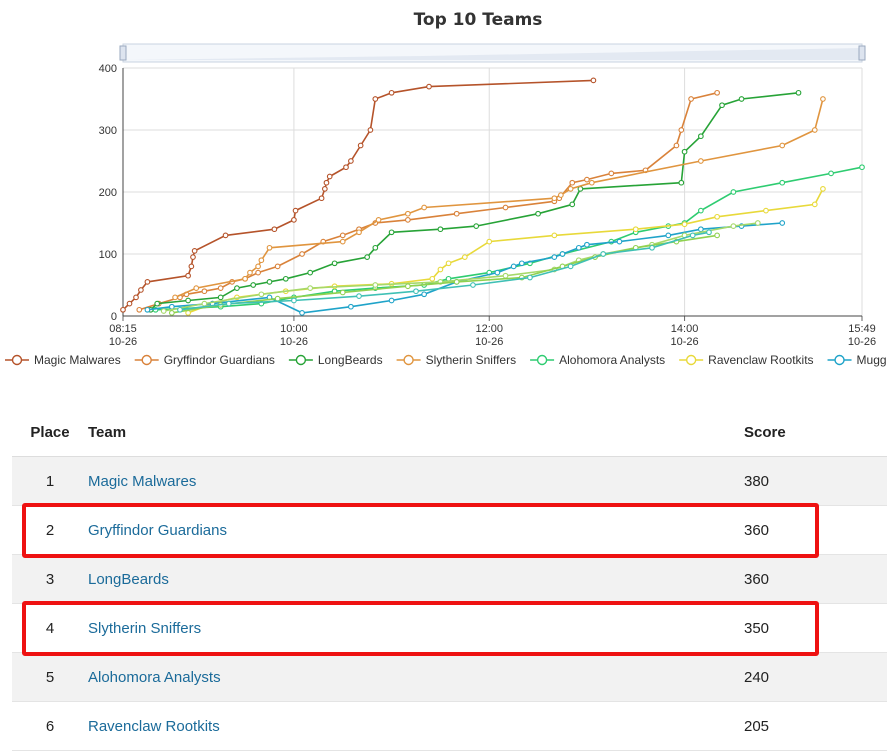 The image size is (887, 754). What do you see at coordinates (478, 20) in the screenshot?
I see `chart-title: Top 10 Teams` at bounding box center [478, 20].